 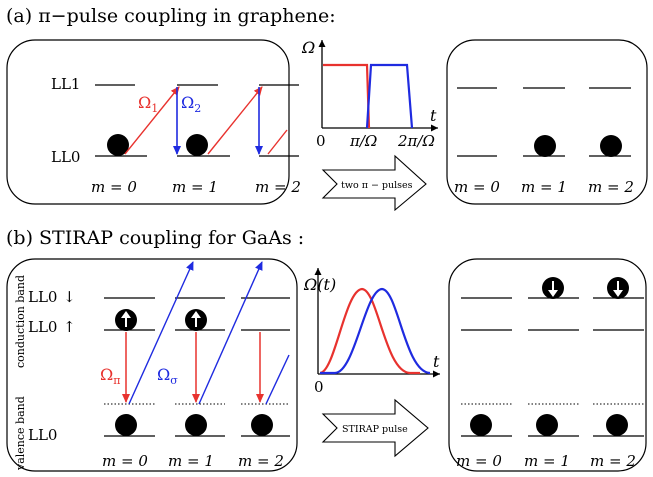 I want to click on pulse-arrow-b, so click(x=375, y=428).